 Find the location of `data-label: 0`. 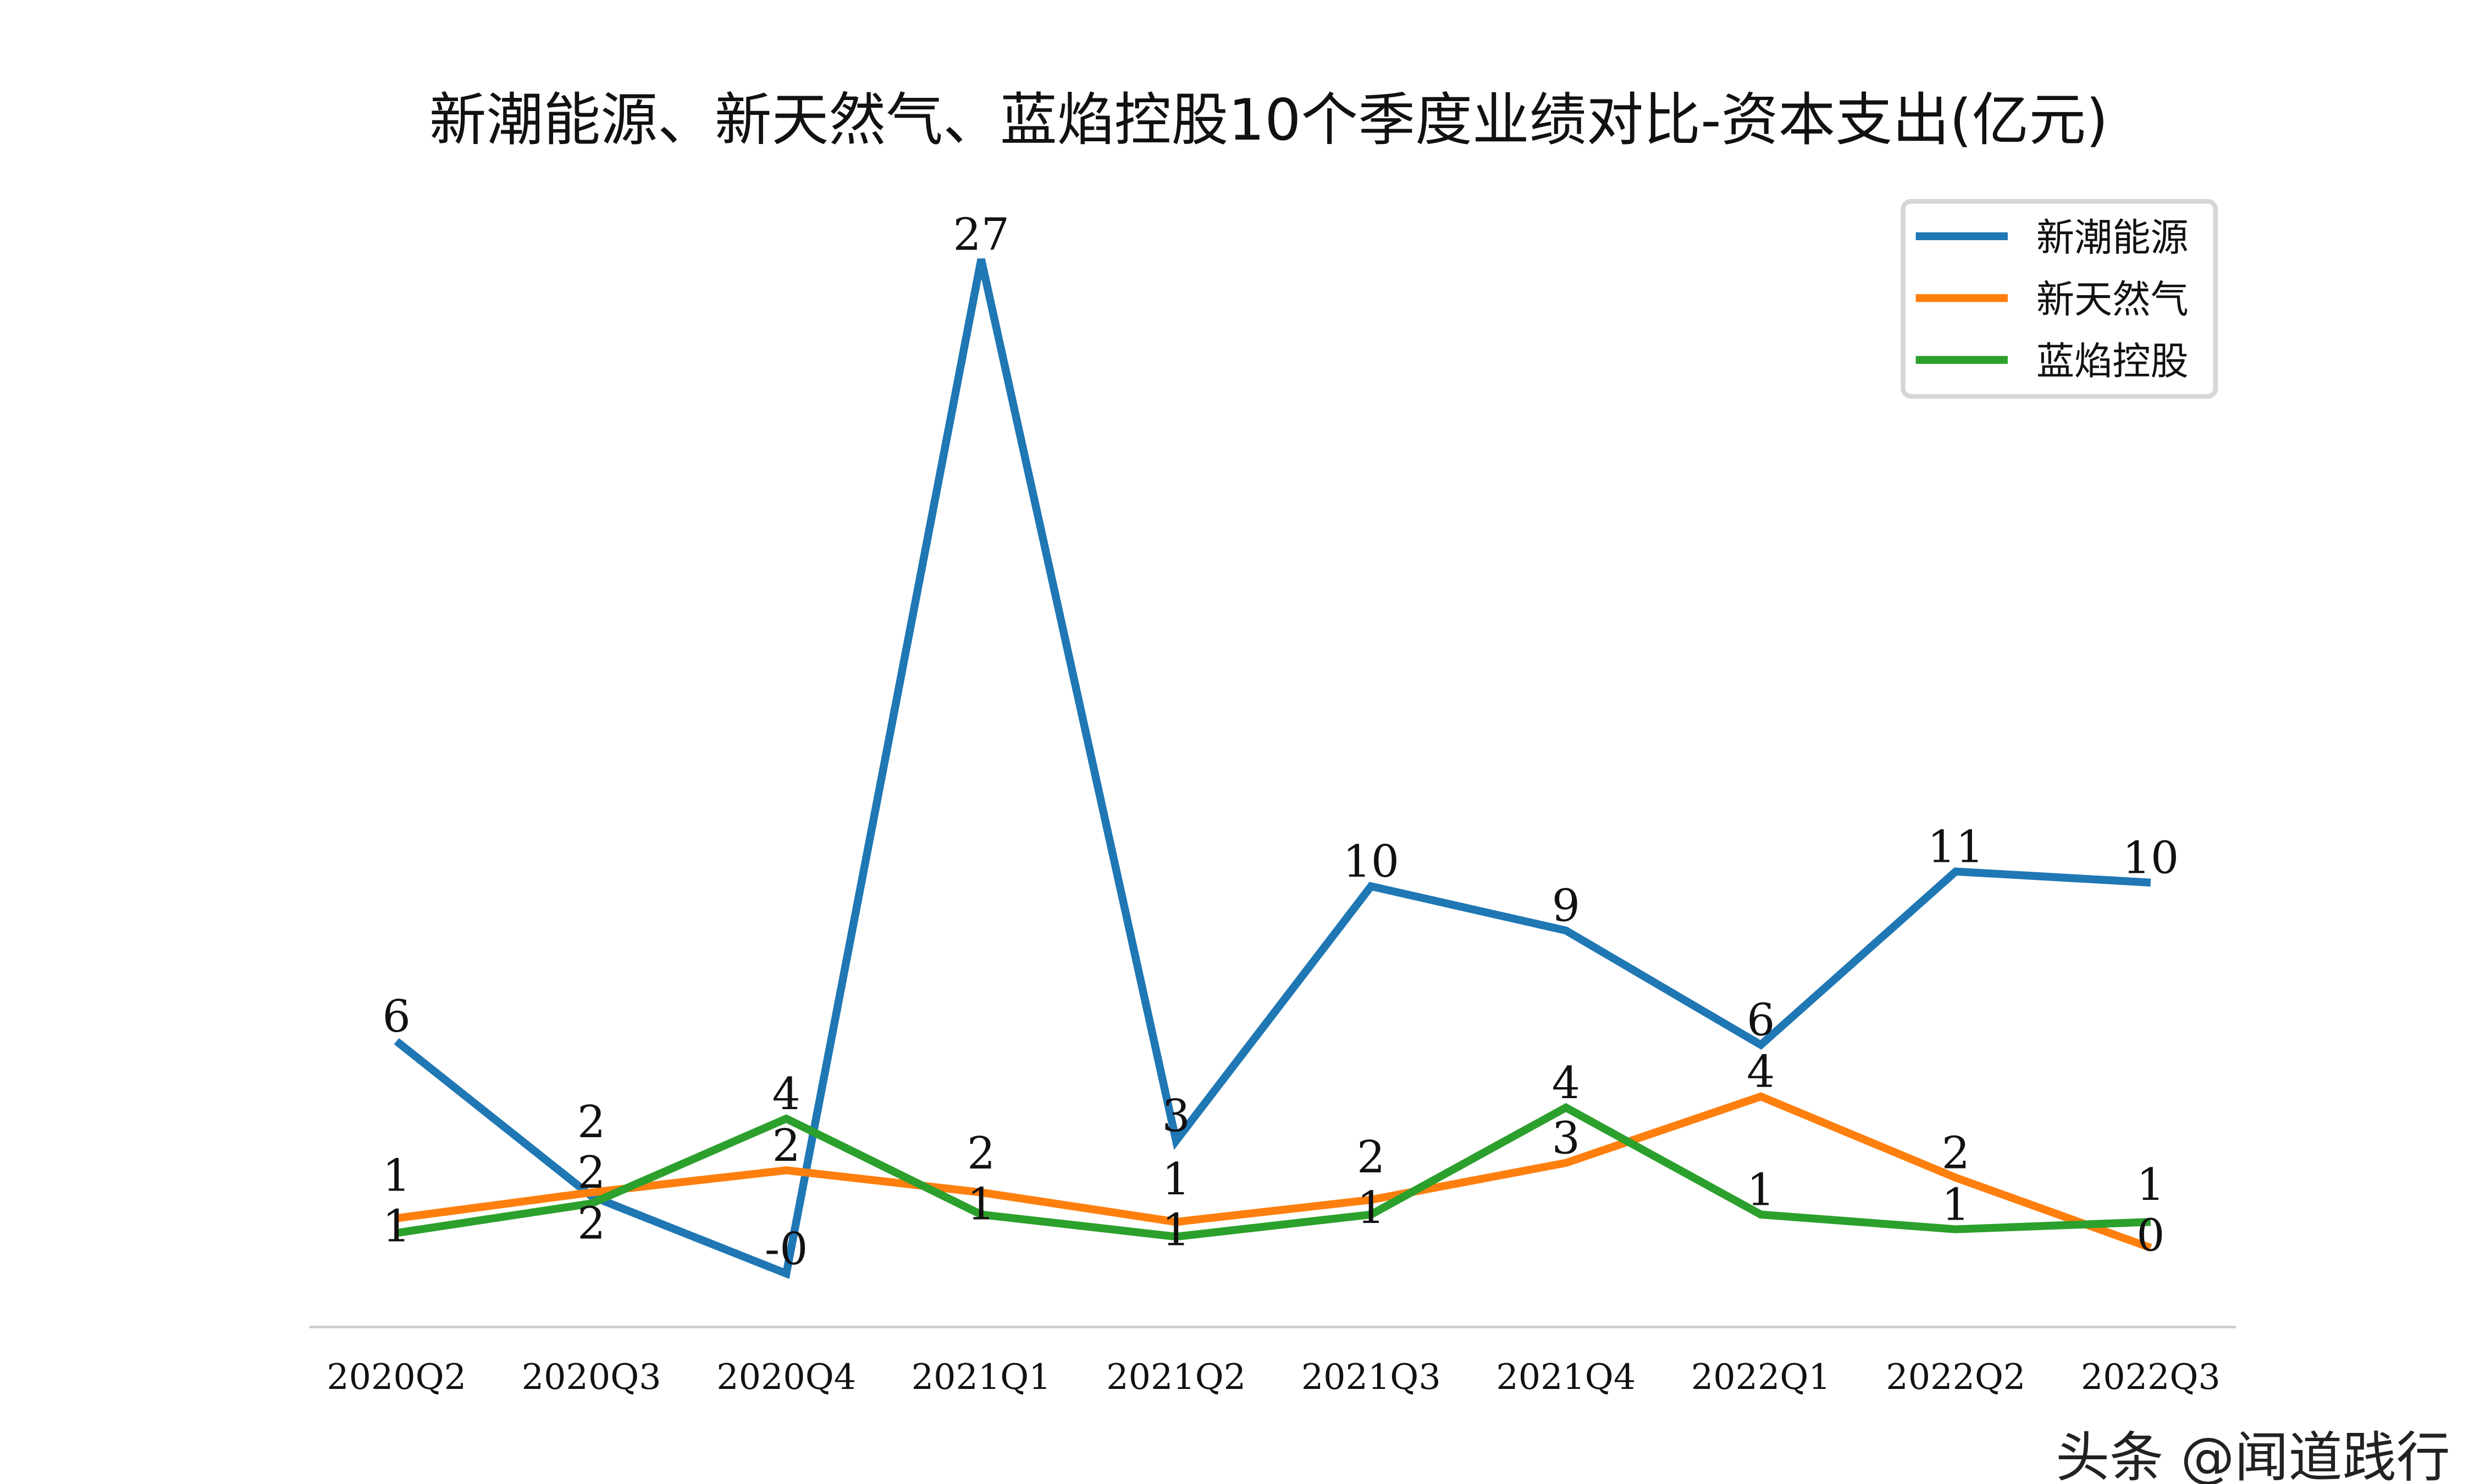

data-label: 0 is located at coordinates (2150, 1236).